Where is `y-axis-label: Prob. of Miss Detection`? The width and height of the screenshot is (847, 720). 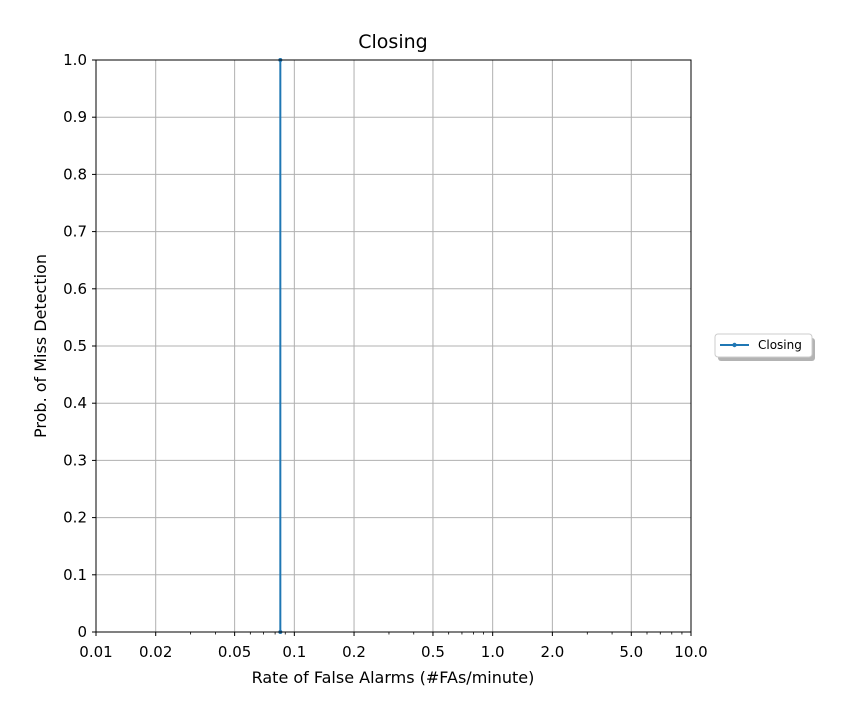
y-axis-label: Prob. of Miss Detection is located at coordinates (40, 346).